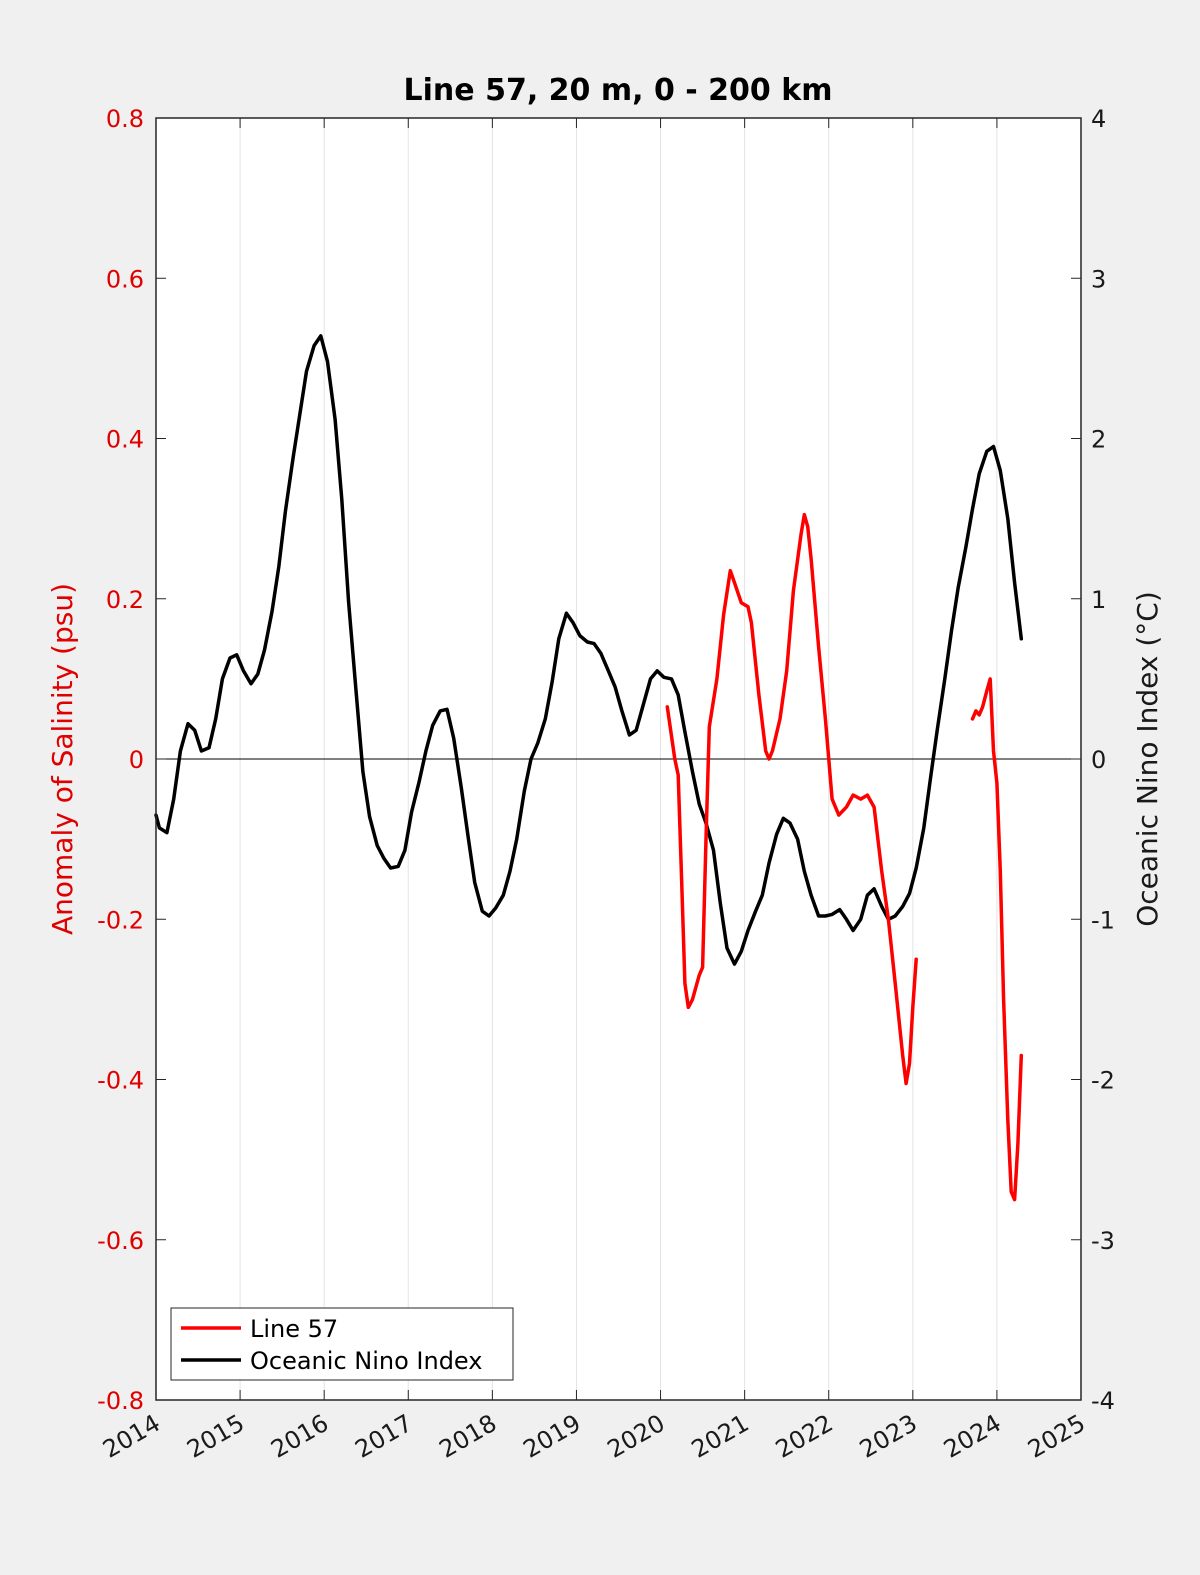 This screenshot has height=1575, width=1200. I want to click on legend: Line 57 Oceanic Nino Index, so click(342, 1344).